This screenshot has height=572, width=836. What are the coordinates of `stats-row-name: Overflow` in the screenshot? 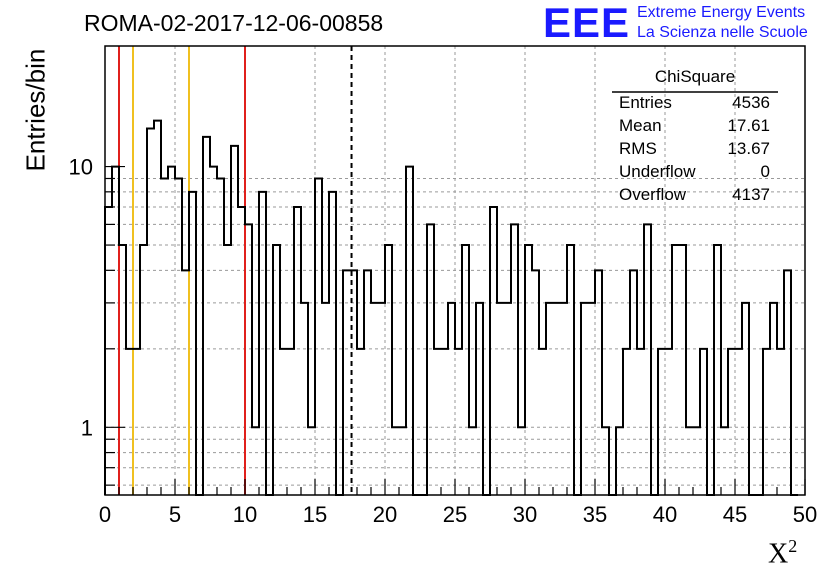 It's located at (653, 194).